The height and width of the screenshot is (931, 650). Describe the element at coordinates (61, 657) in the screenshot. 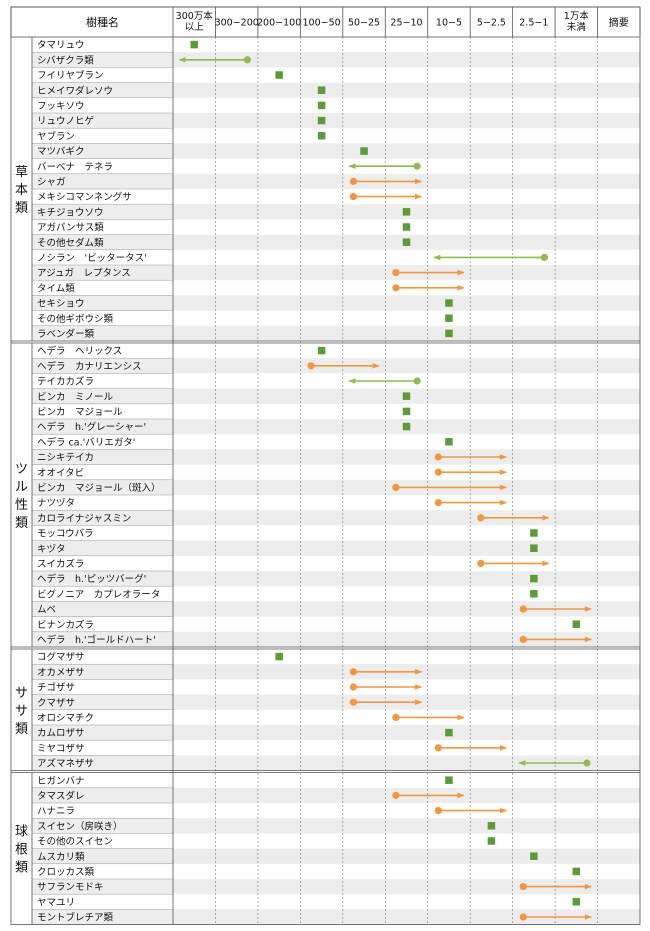

I see `species-name: コグマザサ` at that location.